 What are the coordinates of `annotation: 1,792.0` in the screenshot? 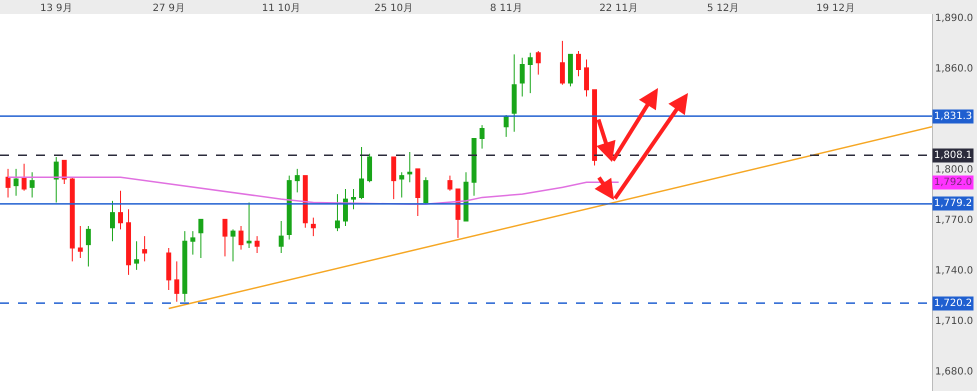 It's located at (953, 182).